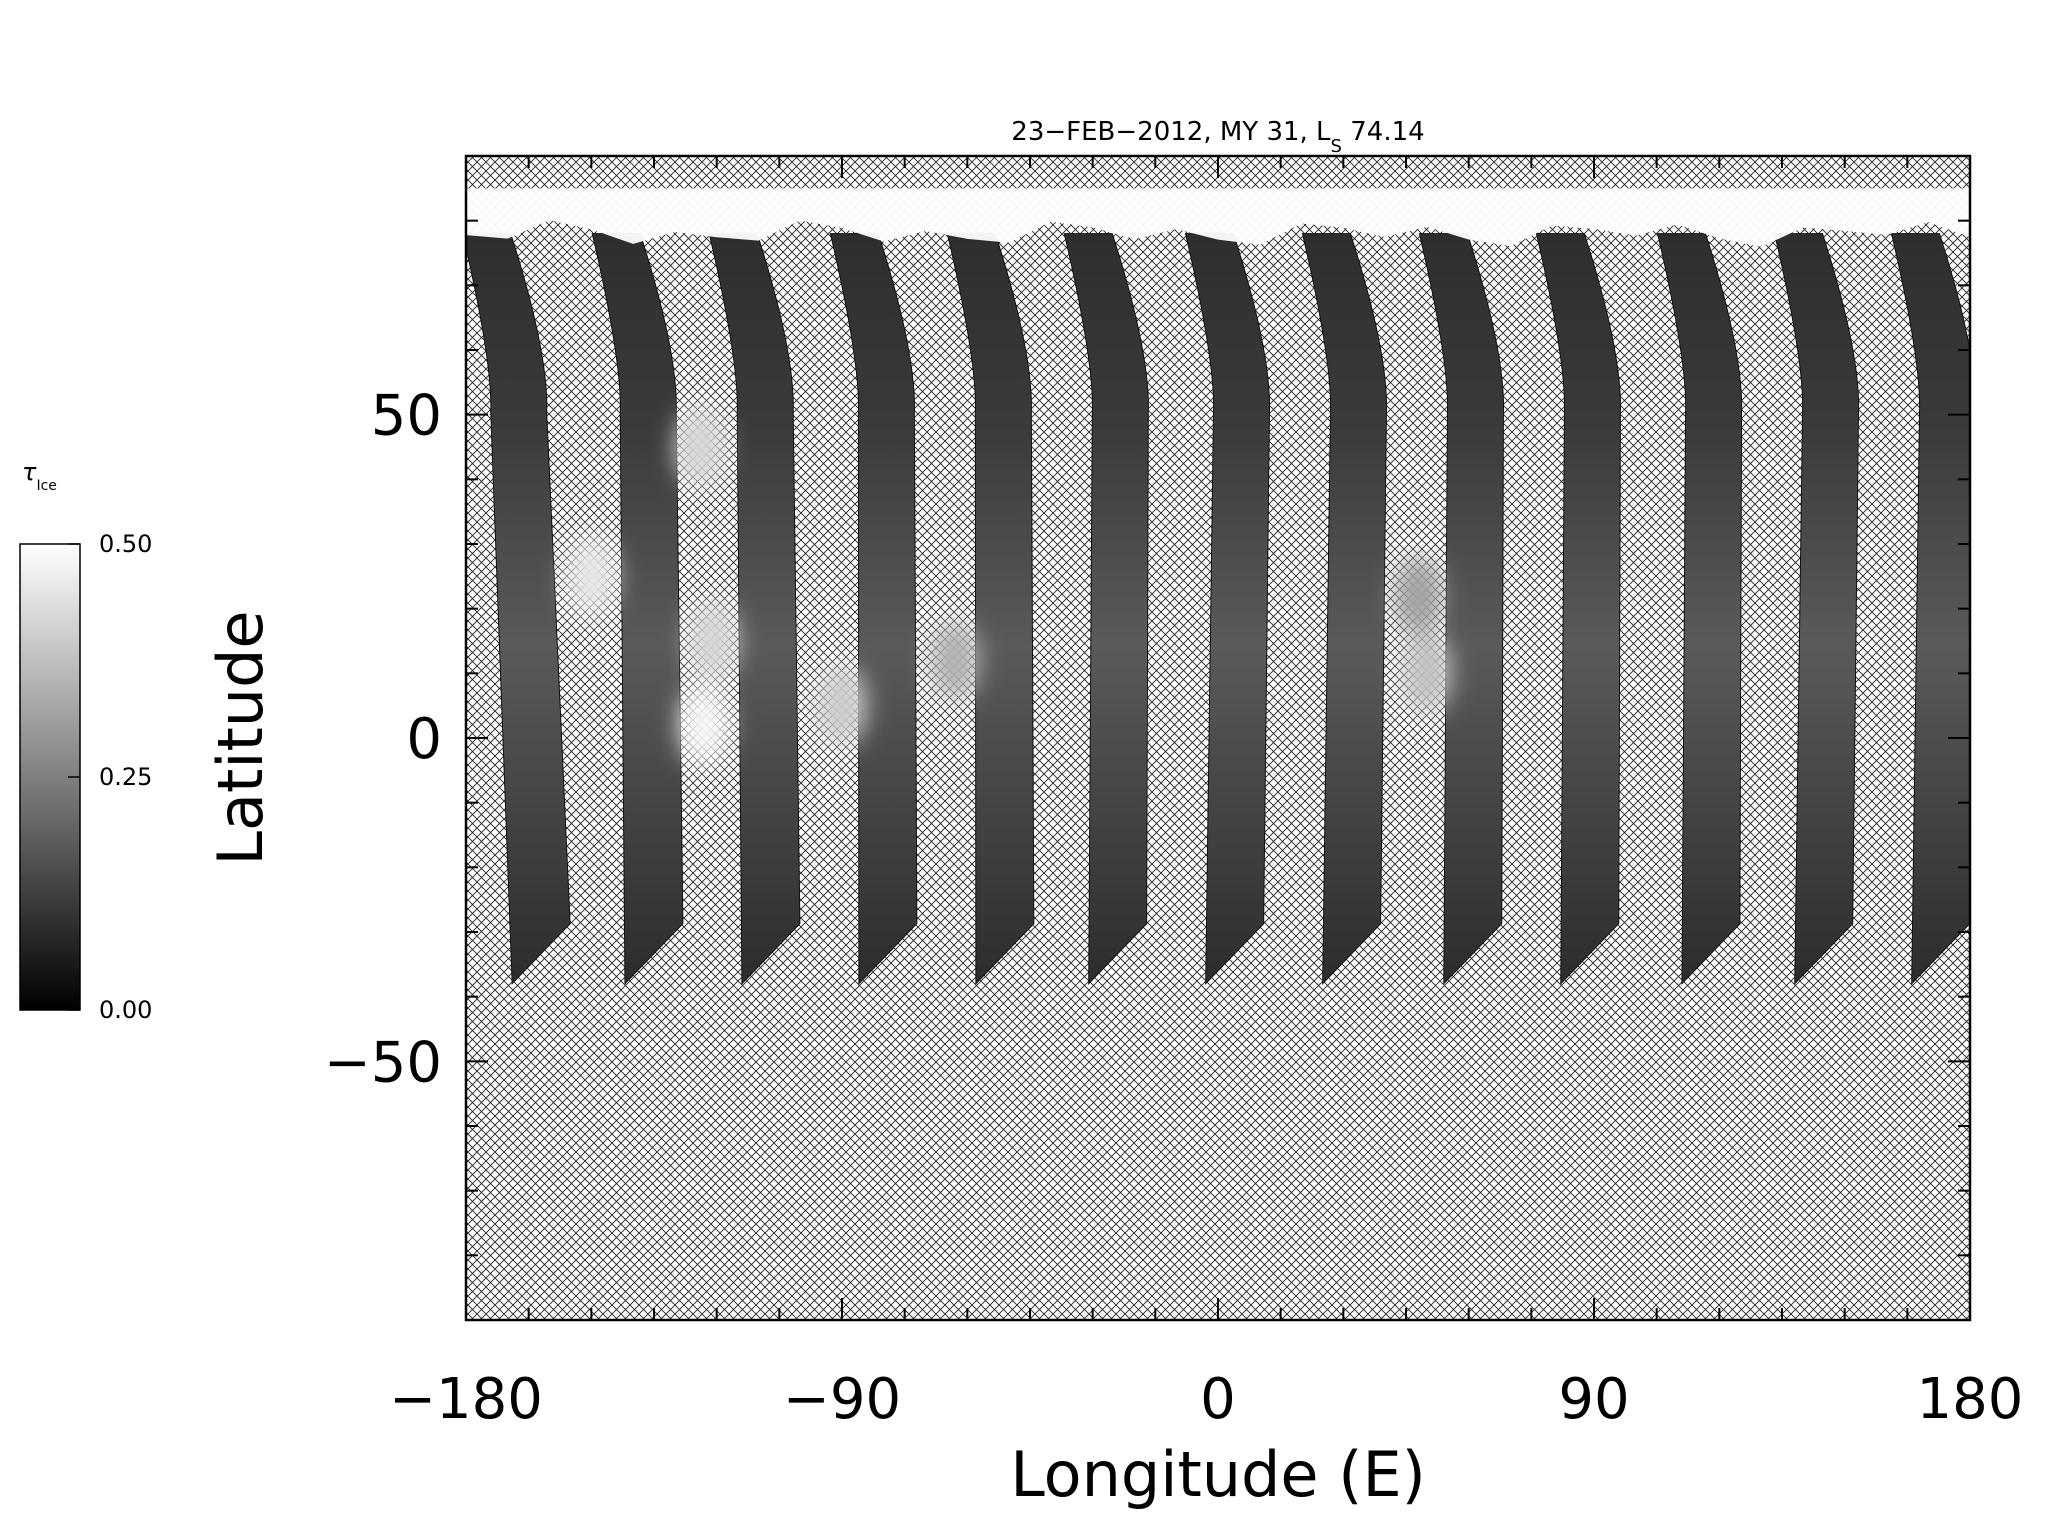 This screenshot has height=1536, width=2048. I want to click on polar-cap-layer, so click(1218, 217).